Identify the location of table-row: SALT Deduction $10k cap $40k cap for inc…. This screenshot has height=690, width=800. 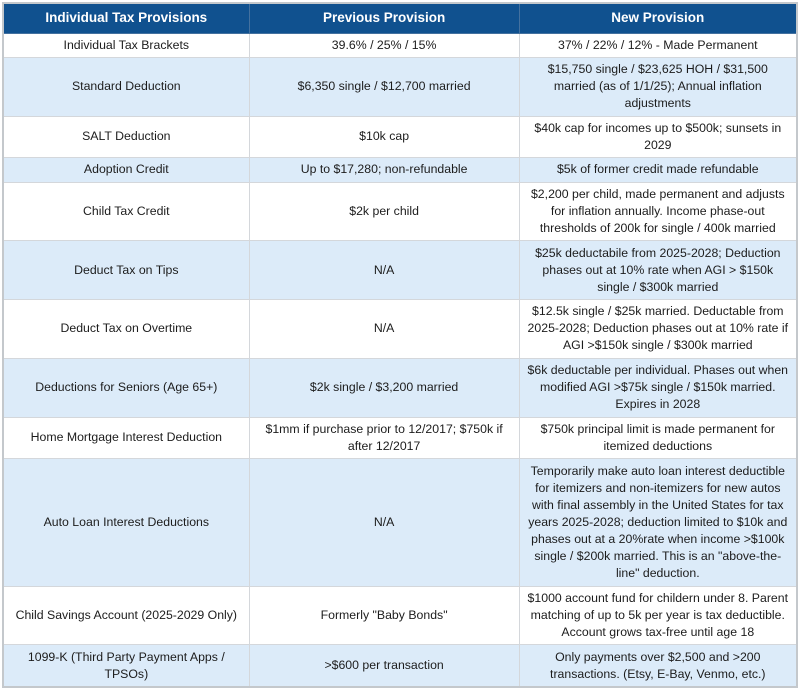
(400, 137).